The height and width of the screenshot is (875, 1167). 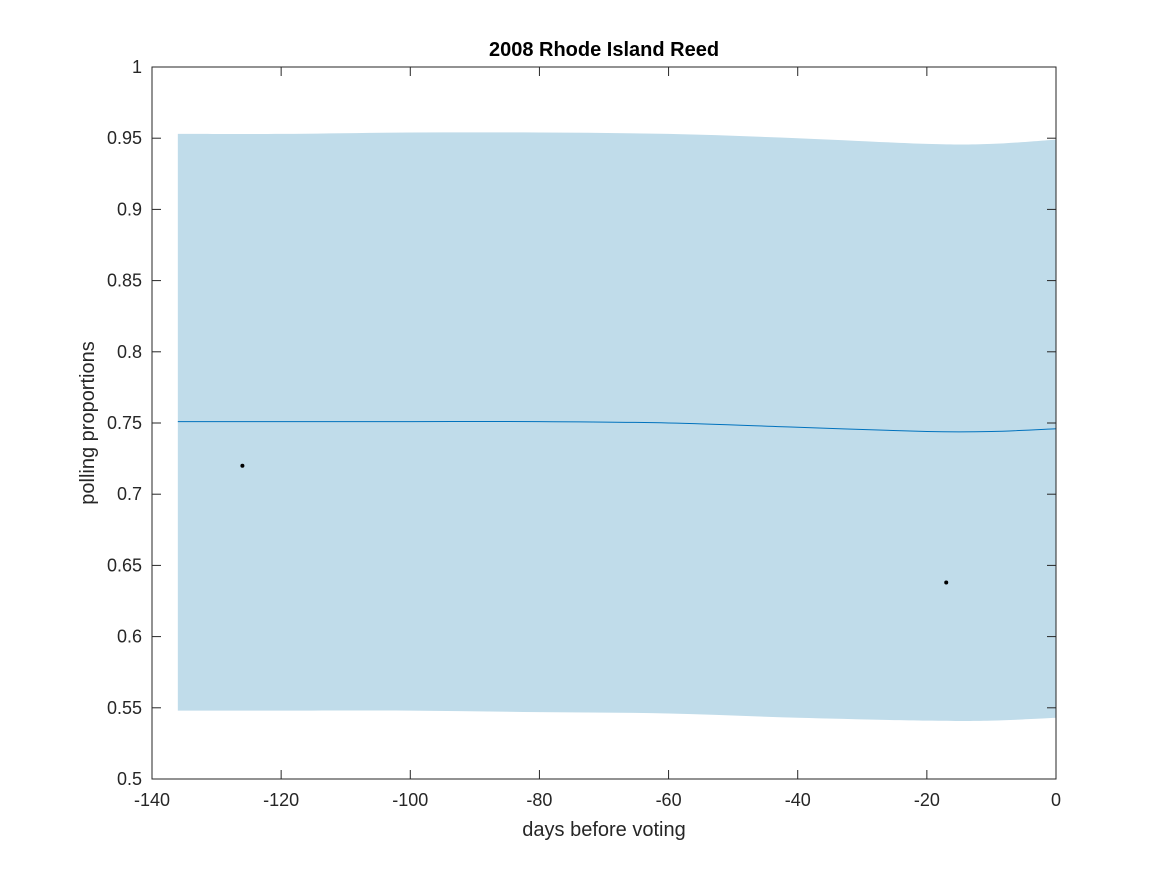 I want to click on x-axis-label: days before voting, so click(x=603, y=830).